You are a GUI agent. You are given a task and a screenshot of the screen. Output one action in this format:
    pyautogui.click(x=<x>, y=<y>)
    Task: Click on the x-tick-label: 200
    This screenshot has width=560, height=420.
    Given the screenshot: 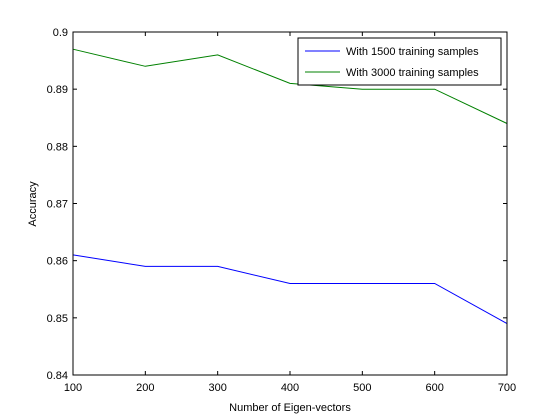 What is the action you would take?
    pyautogui.click(x=145, y=388)
    